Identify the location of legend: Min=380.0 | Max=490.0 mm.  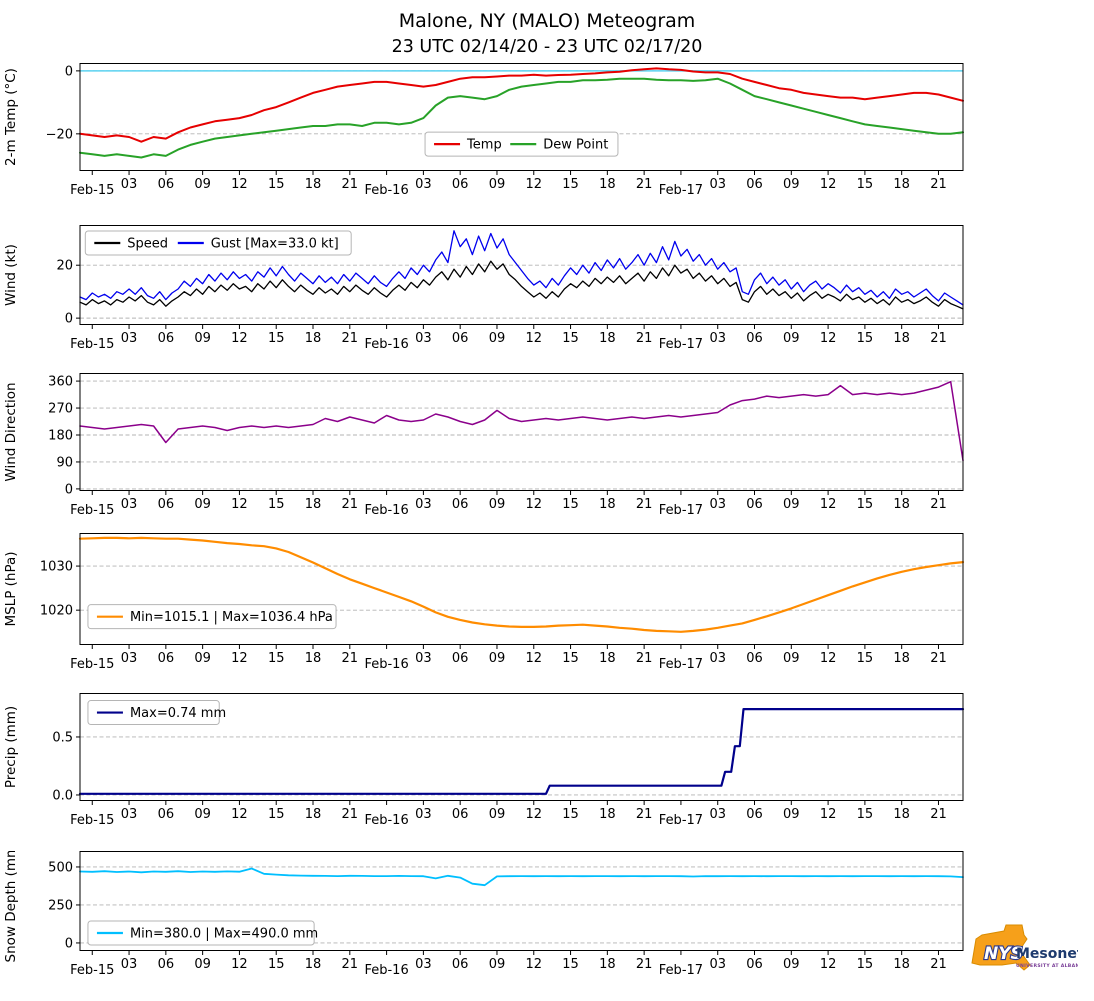
(202, 933).